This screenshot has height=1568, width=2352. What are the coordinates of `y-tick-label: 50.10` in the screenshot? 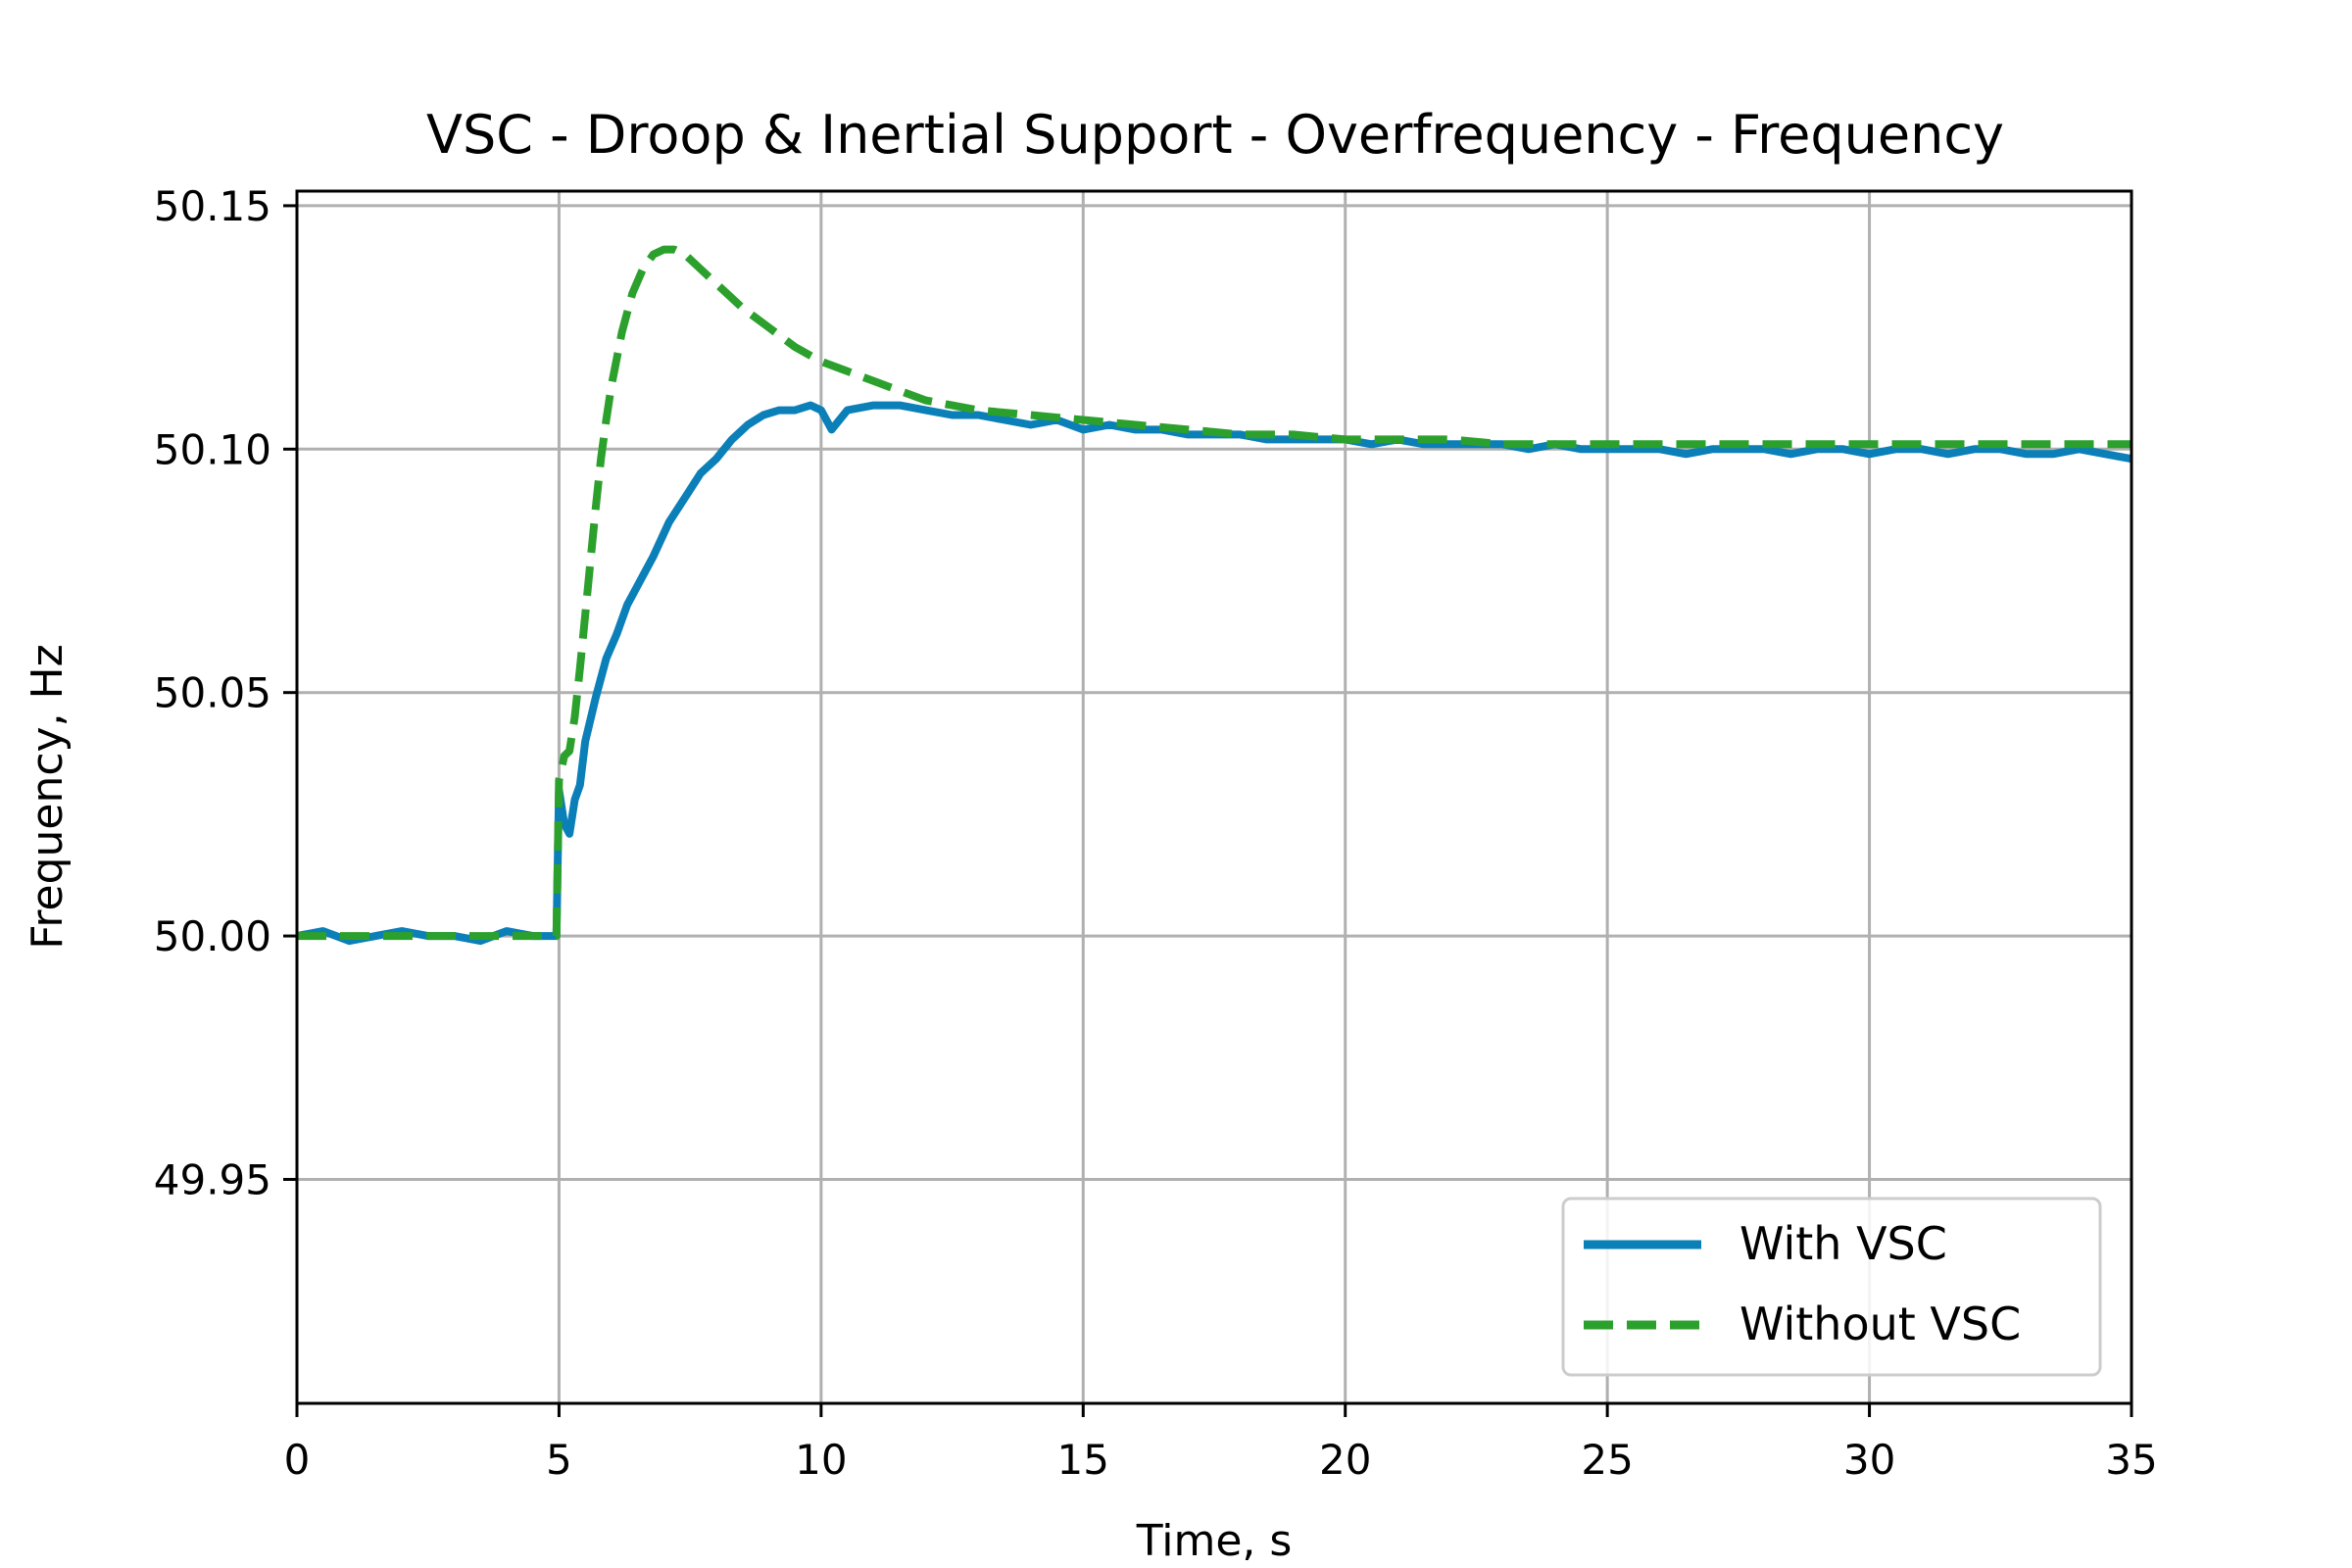 It's located at (212, 449).